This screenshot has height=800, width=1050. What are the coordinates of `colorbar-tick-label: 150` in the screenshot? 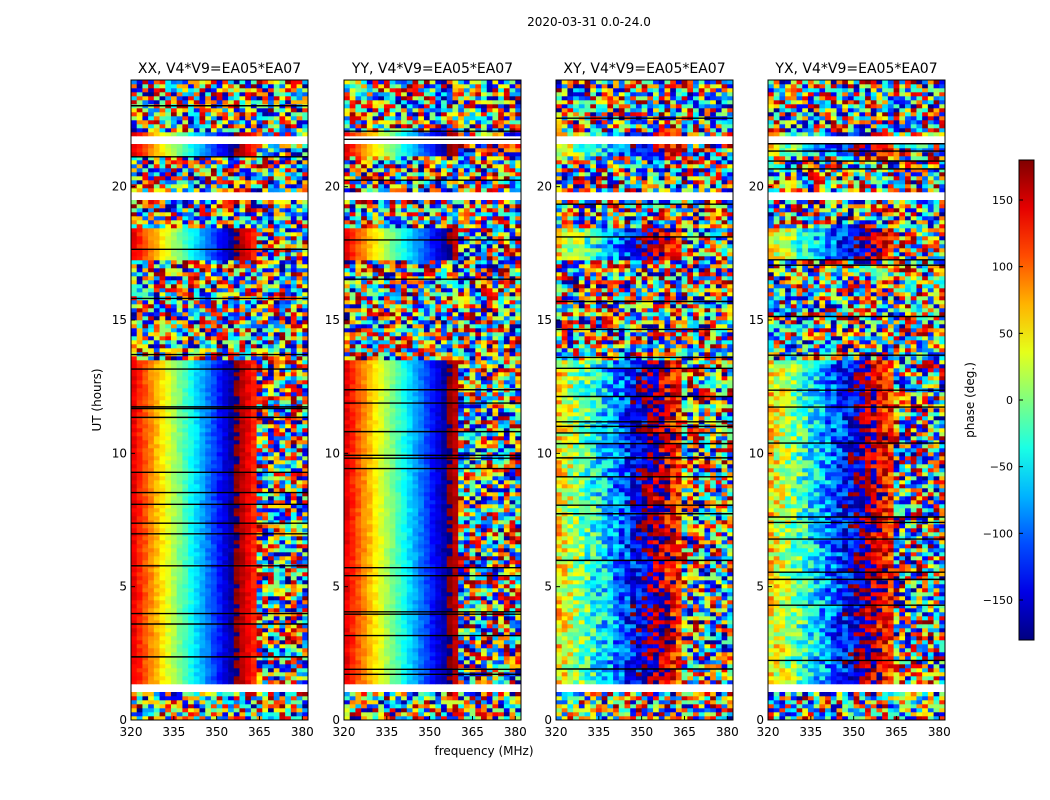 It's located at (1002, 200).